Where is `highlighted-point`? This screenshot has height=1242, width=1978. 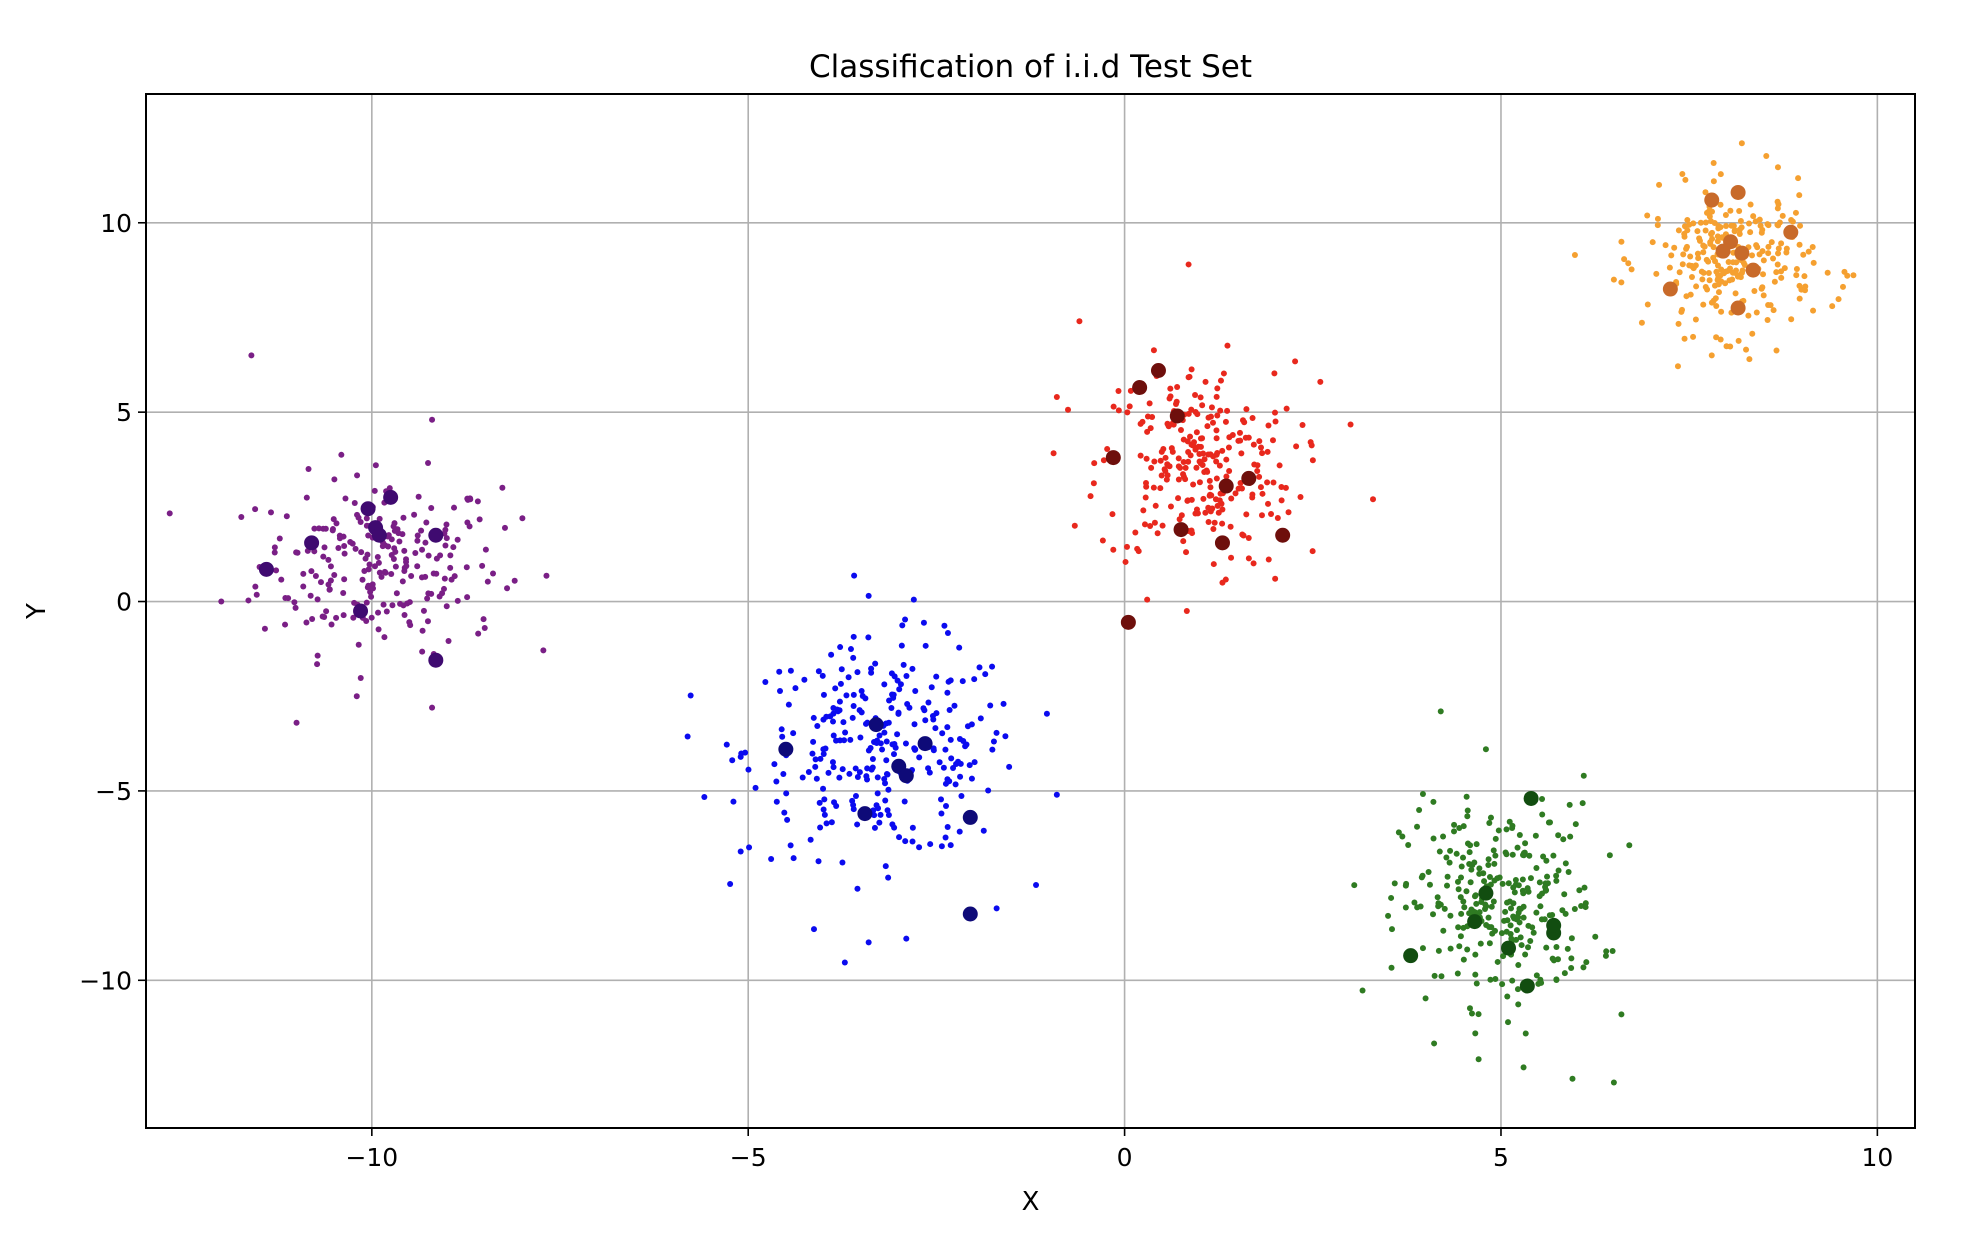 highlighted-point is located at coordinates (266, 569).